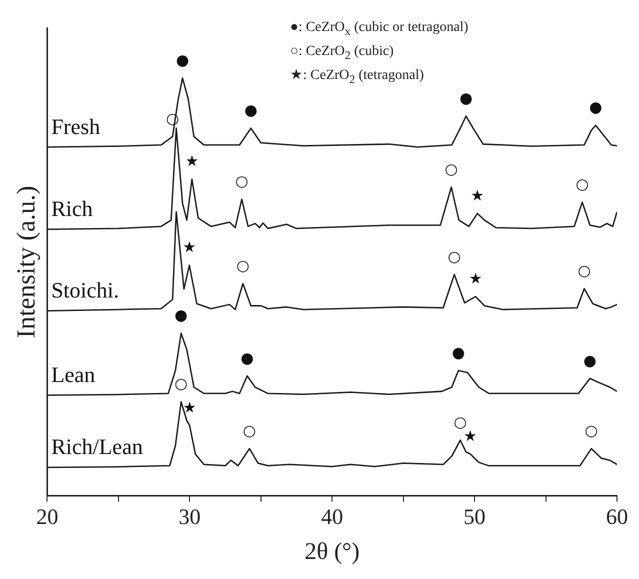 Image resolution: width=639 pixels, height=579 pixels. Describe the element at coordinates (72, 209) in the screenshot. I see `series-label: Rich` at that location.